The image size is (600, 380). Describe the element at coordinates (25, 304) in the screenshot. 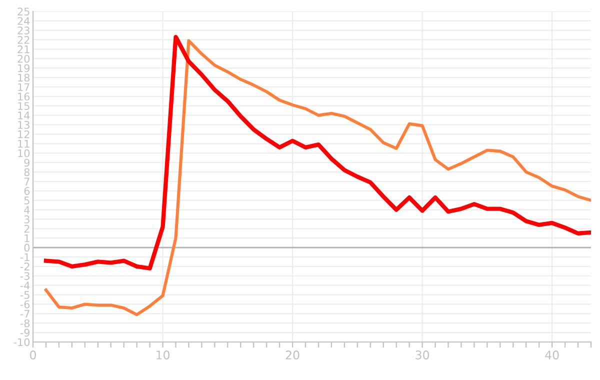

I see `y-tick-label: -6` at that location.